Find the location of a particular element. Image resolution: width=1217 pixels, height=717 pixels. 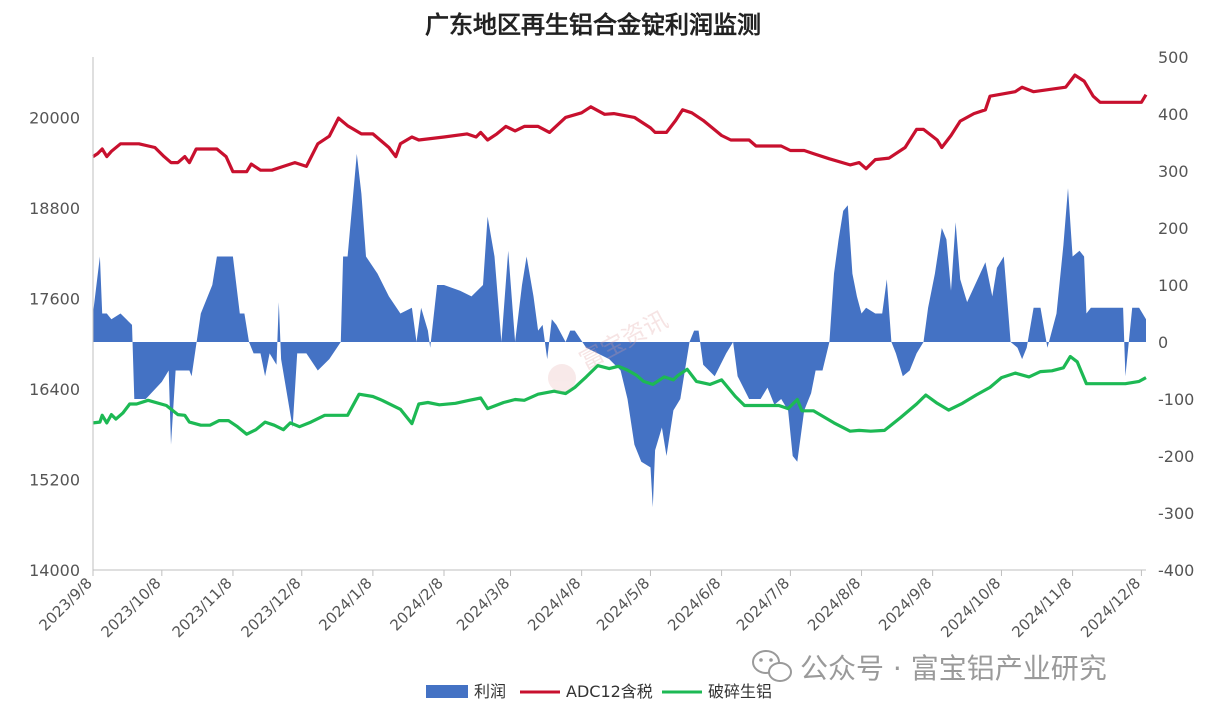

series-line-adc12 is located at coordinates (620, 123).